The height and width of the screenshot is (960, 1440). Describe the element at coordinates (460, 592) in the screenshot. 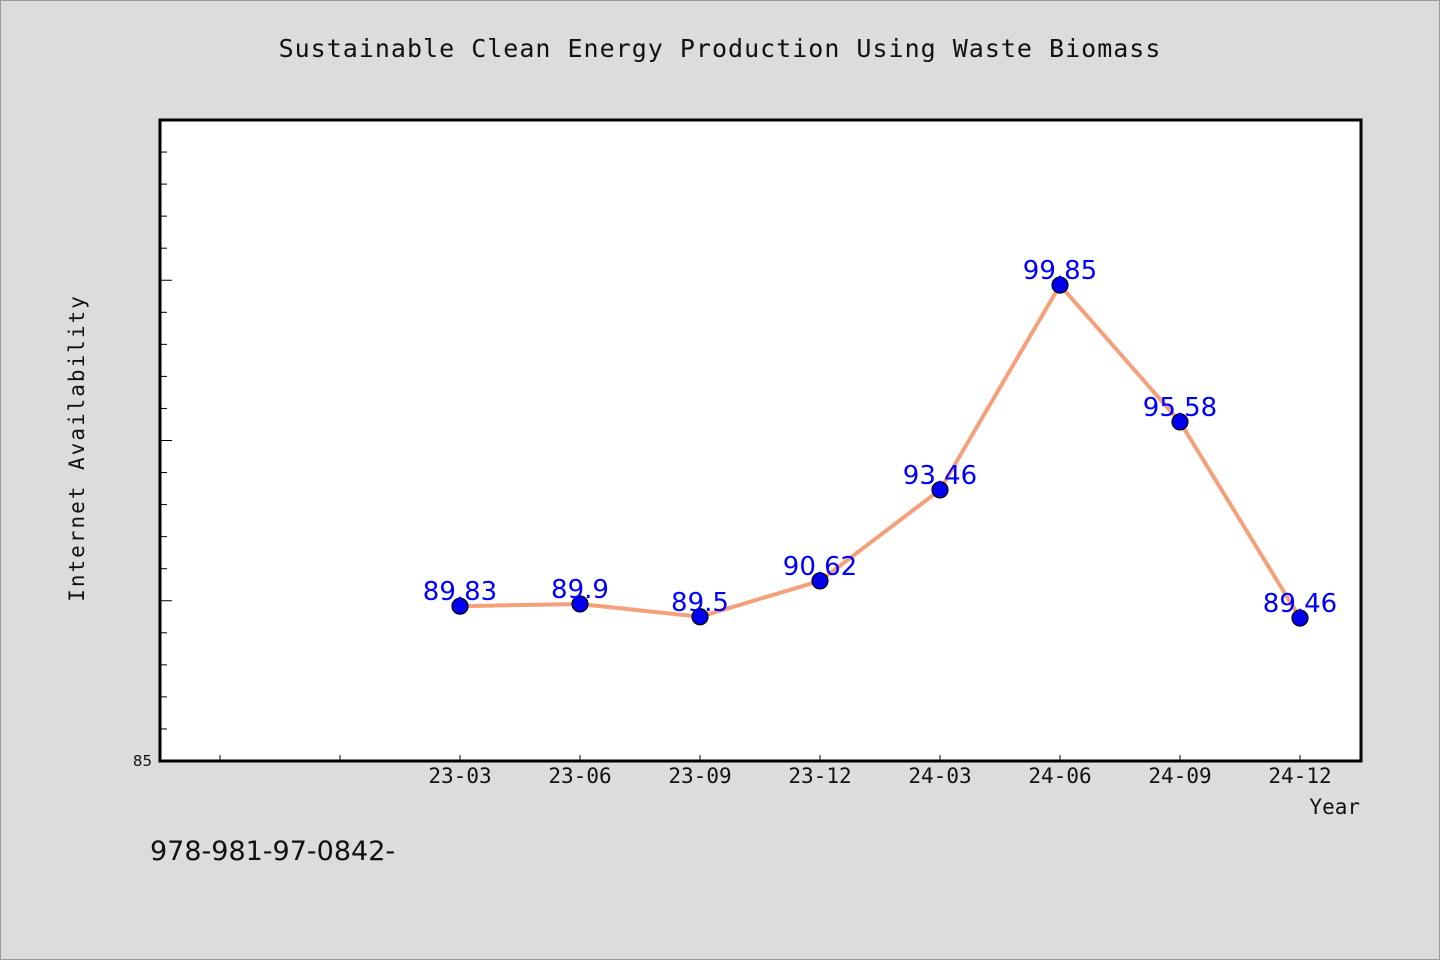

I see `data-label: 89.83` at that location.